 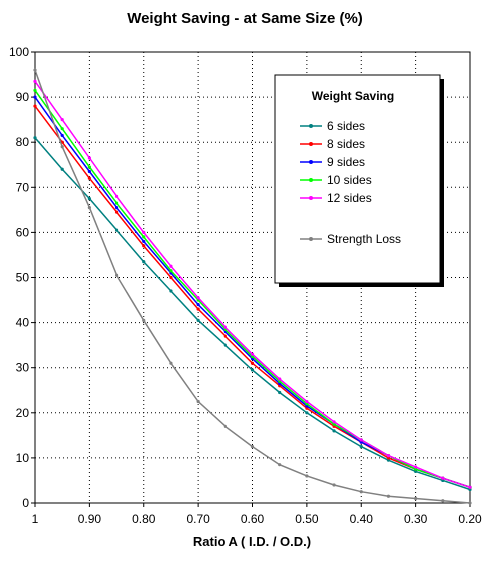 What do you see at coordinates (416, 519) in the screenshot?
I see `x-tick-label: 0.30` at bounding box center [416, 519].